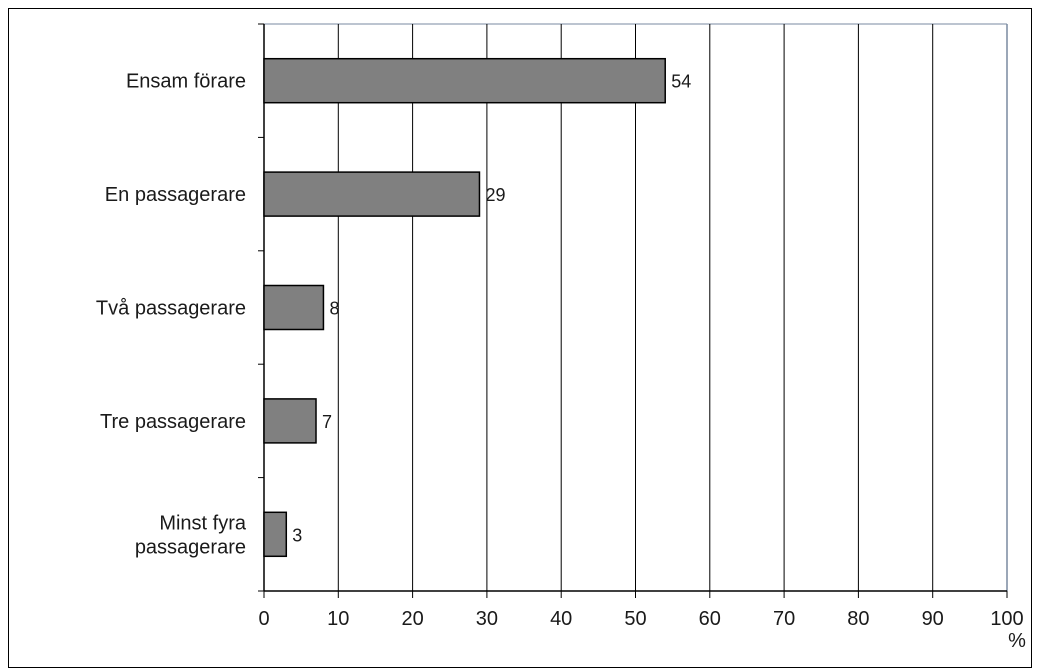 The image size is (1037, 668). I want to click on category-label: Minst fyra, so click(203, 523).